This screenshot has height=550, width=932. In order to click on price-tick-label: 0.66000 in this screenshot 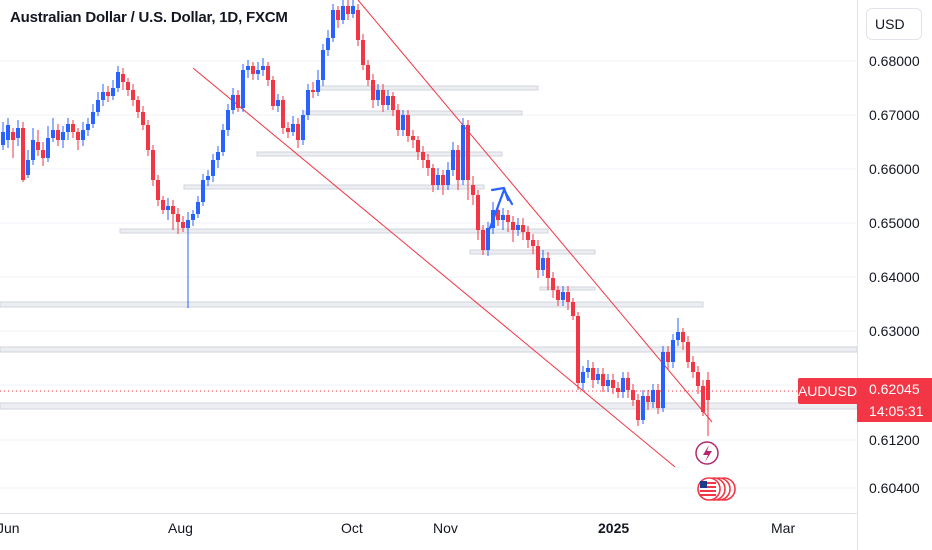, I will do `click(894, 169)`.